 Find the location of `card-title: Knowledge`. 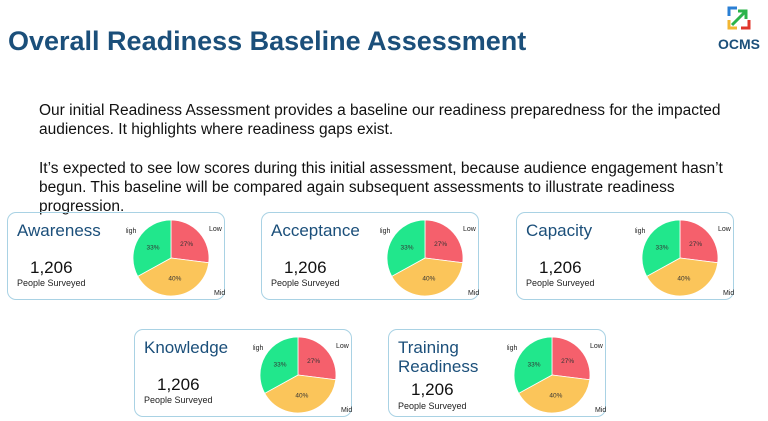

card-title: Knowledge is located at coordinates (186, 347).